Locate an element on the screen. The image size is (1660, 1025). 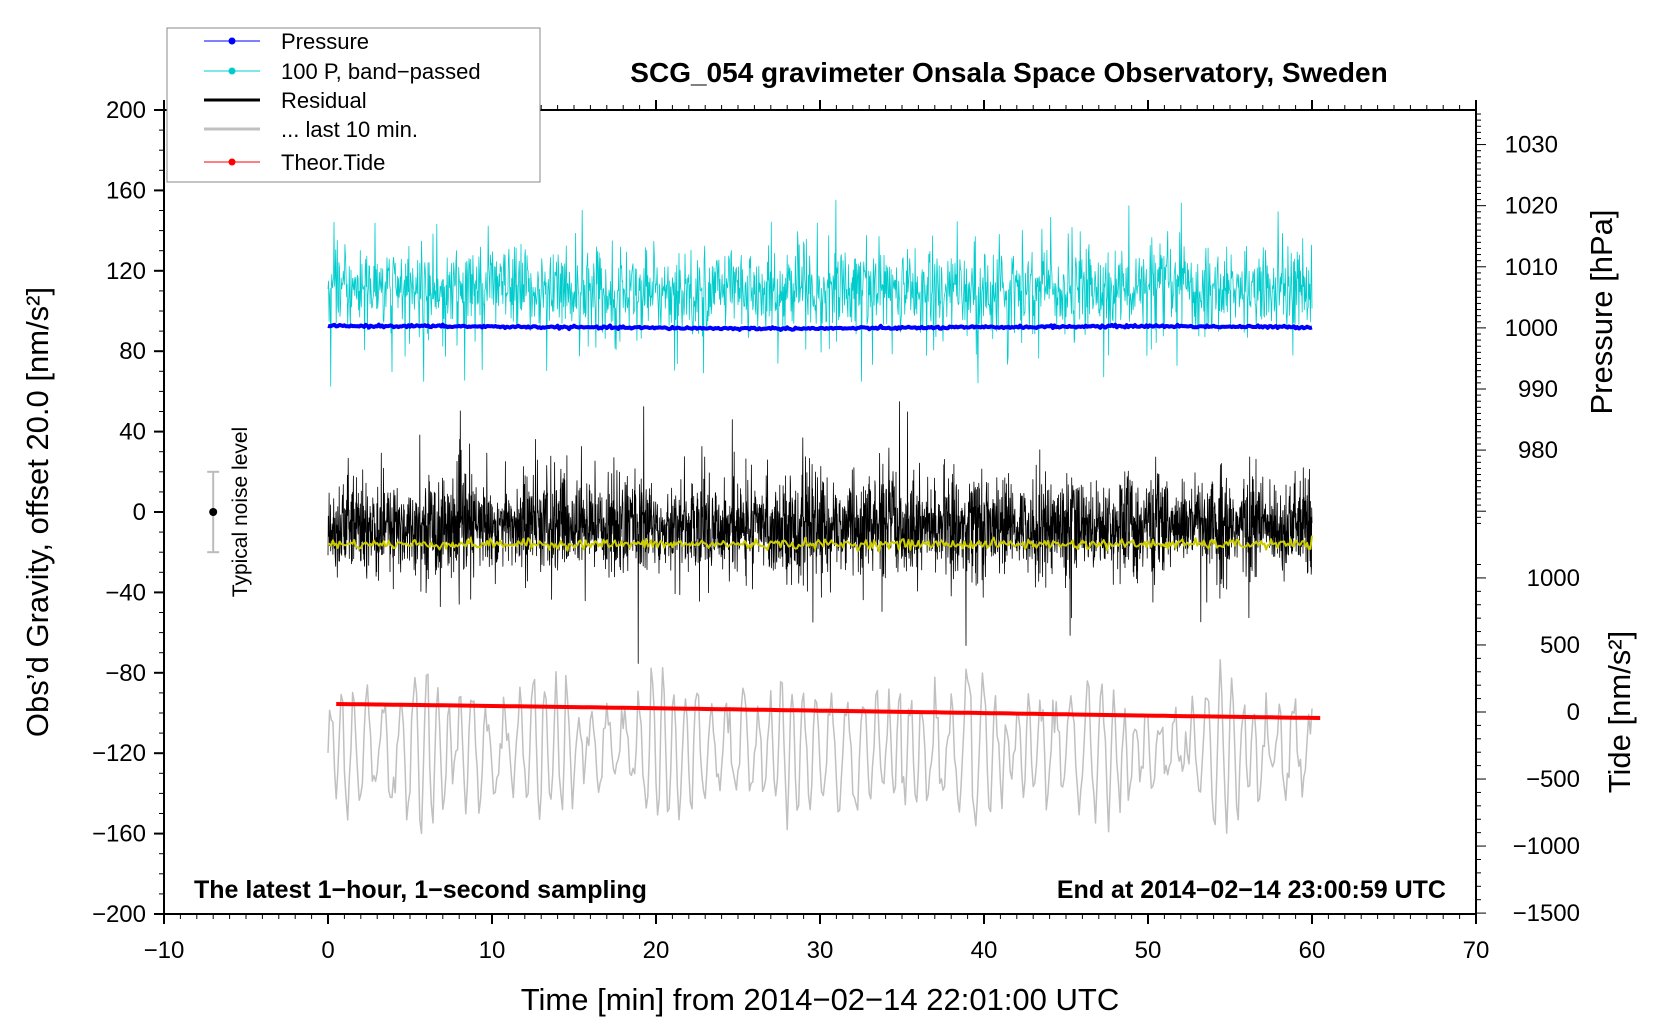
legend-label: ... last 10 min. is located at coordinates (349, 129).